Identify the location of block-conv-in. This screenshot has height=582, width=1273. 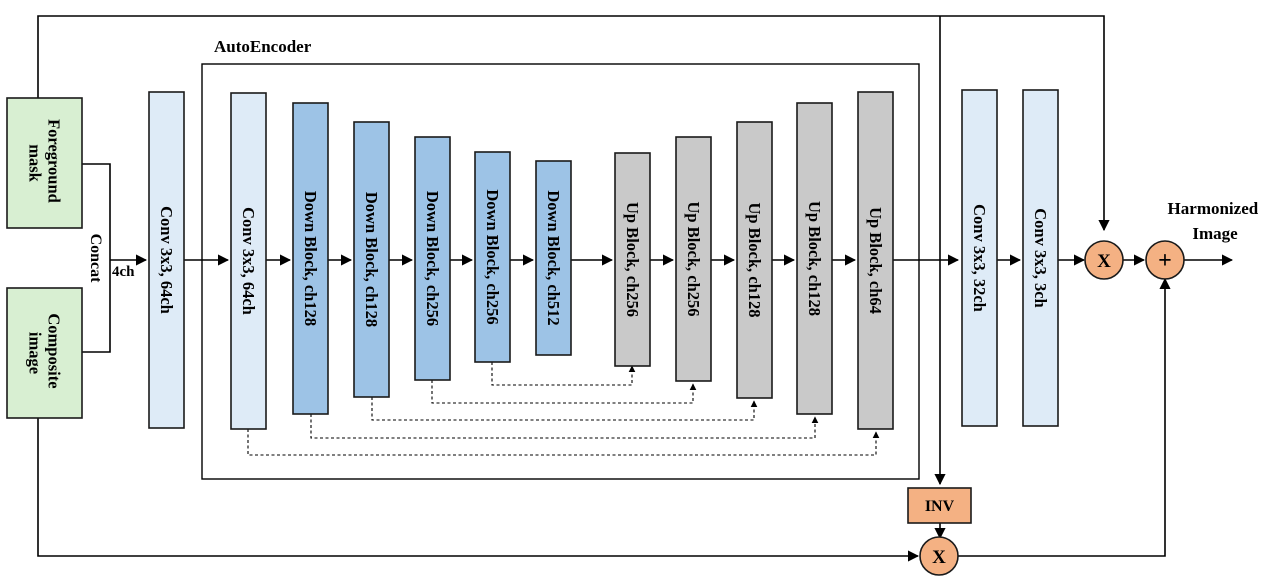
(166, 260).